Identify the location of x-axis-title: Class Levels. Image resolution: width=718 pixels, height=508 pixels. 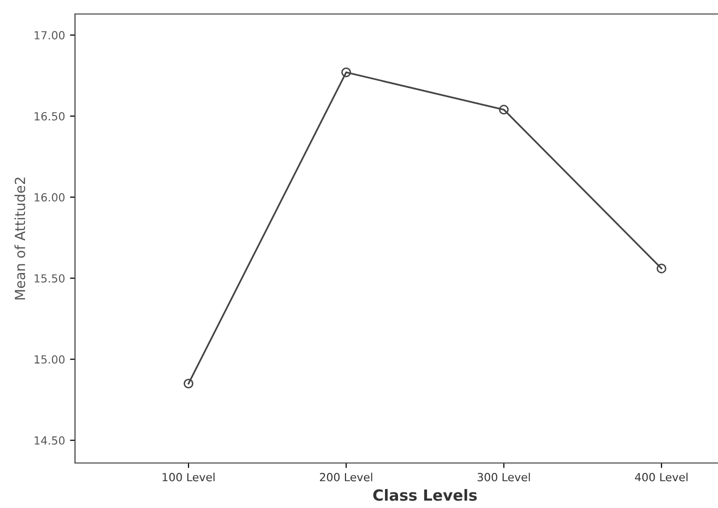
(425, 495).